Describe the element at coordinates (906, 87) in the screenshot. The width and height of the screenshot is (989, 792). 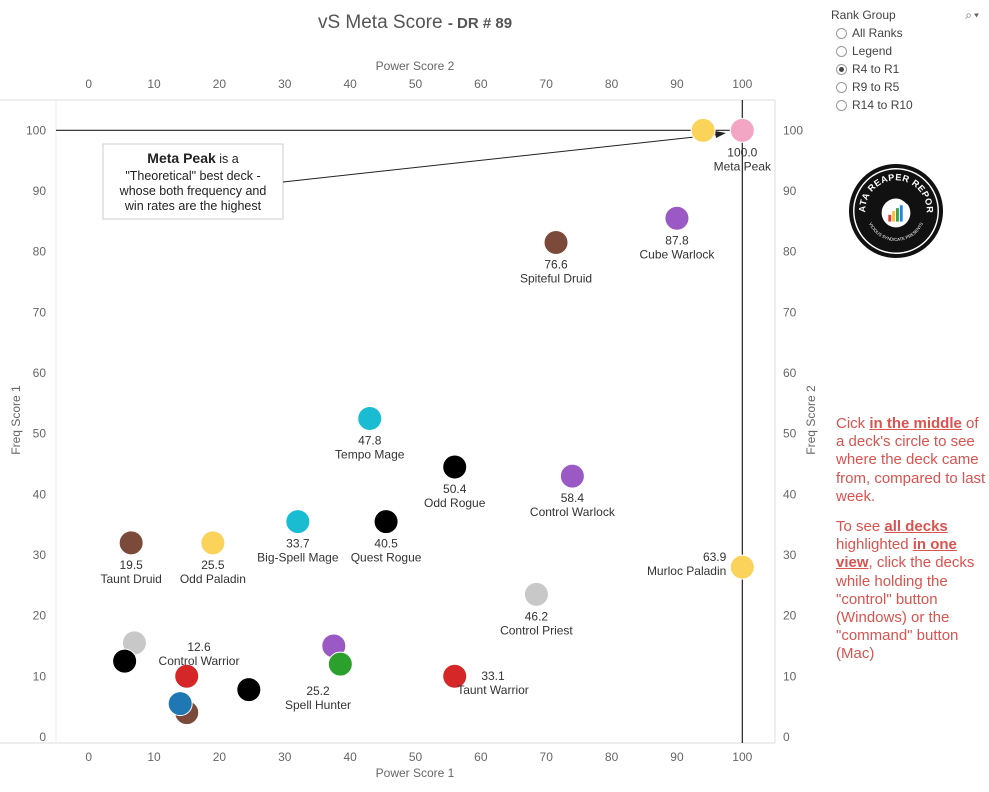
I see `filter-option-r9-to-r5: R9 to R5` at that location.